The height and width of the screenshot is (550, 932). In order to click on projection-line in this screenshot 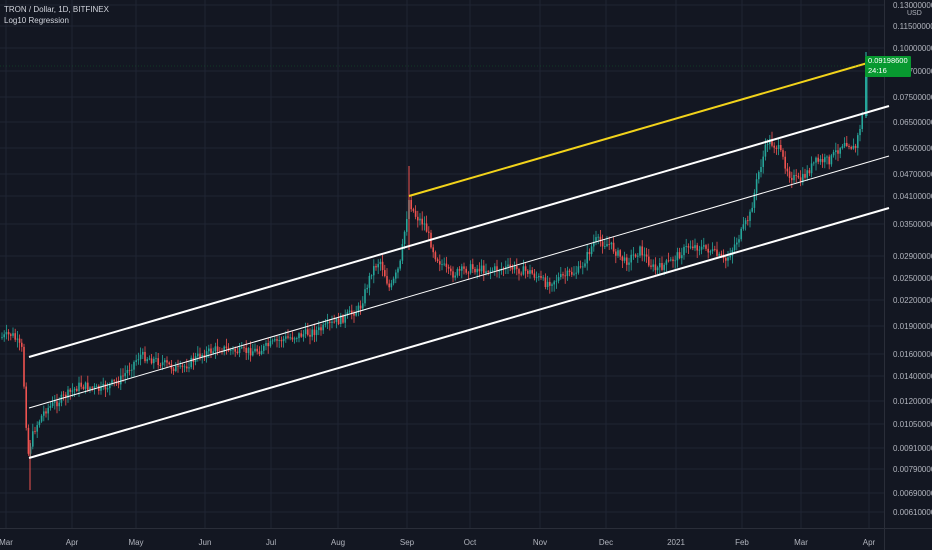, I will do `click(640, 129)`.